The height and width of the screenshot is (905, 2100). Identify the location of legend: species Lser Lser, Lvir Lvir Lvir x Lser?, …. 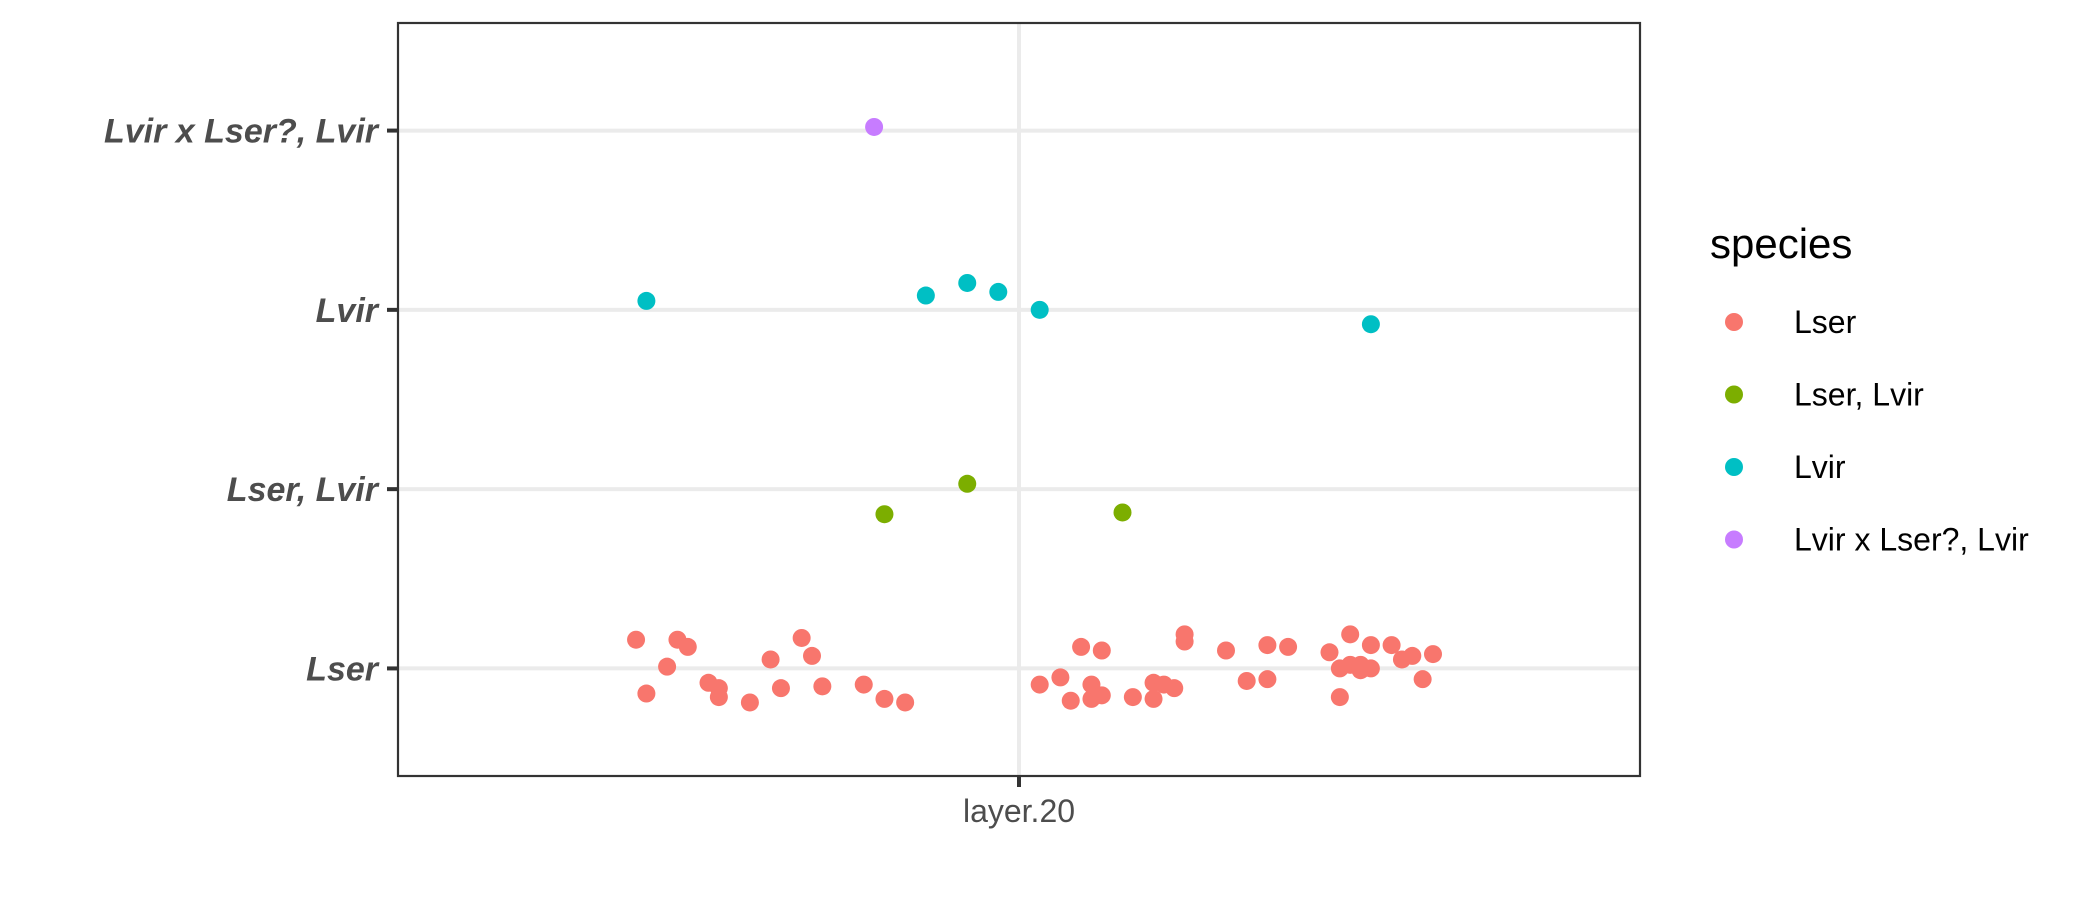
(1869, 389).